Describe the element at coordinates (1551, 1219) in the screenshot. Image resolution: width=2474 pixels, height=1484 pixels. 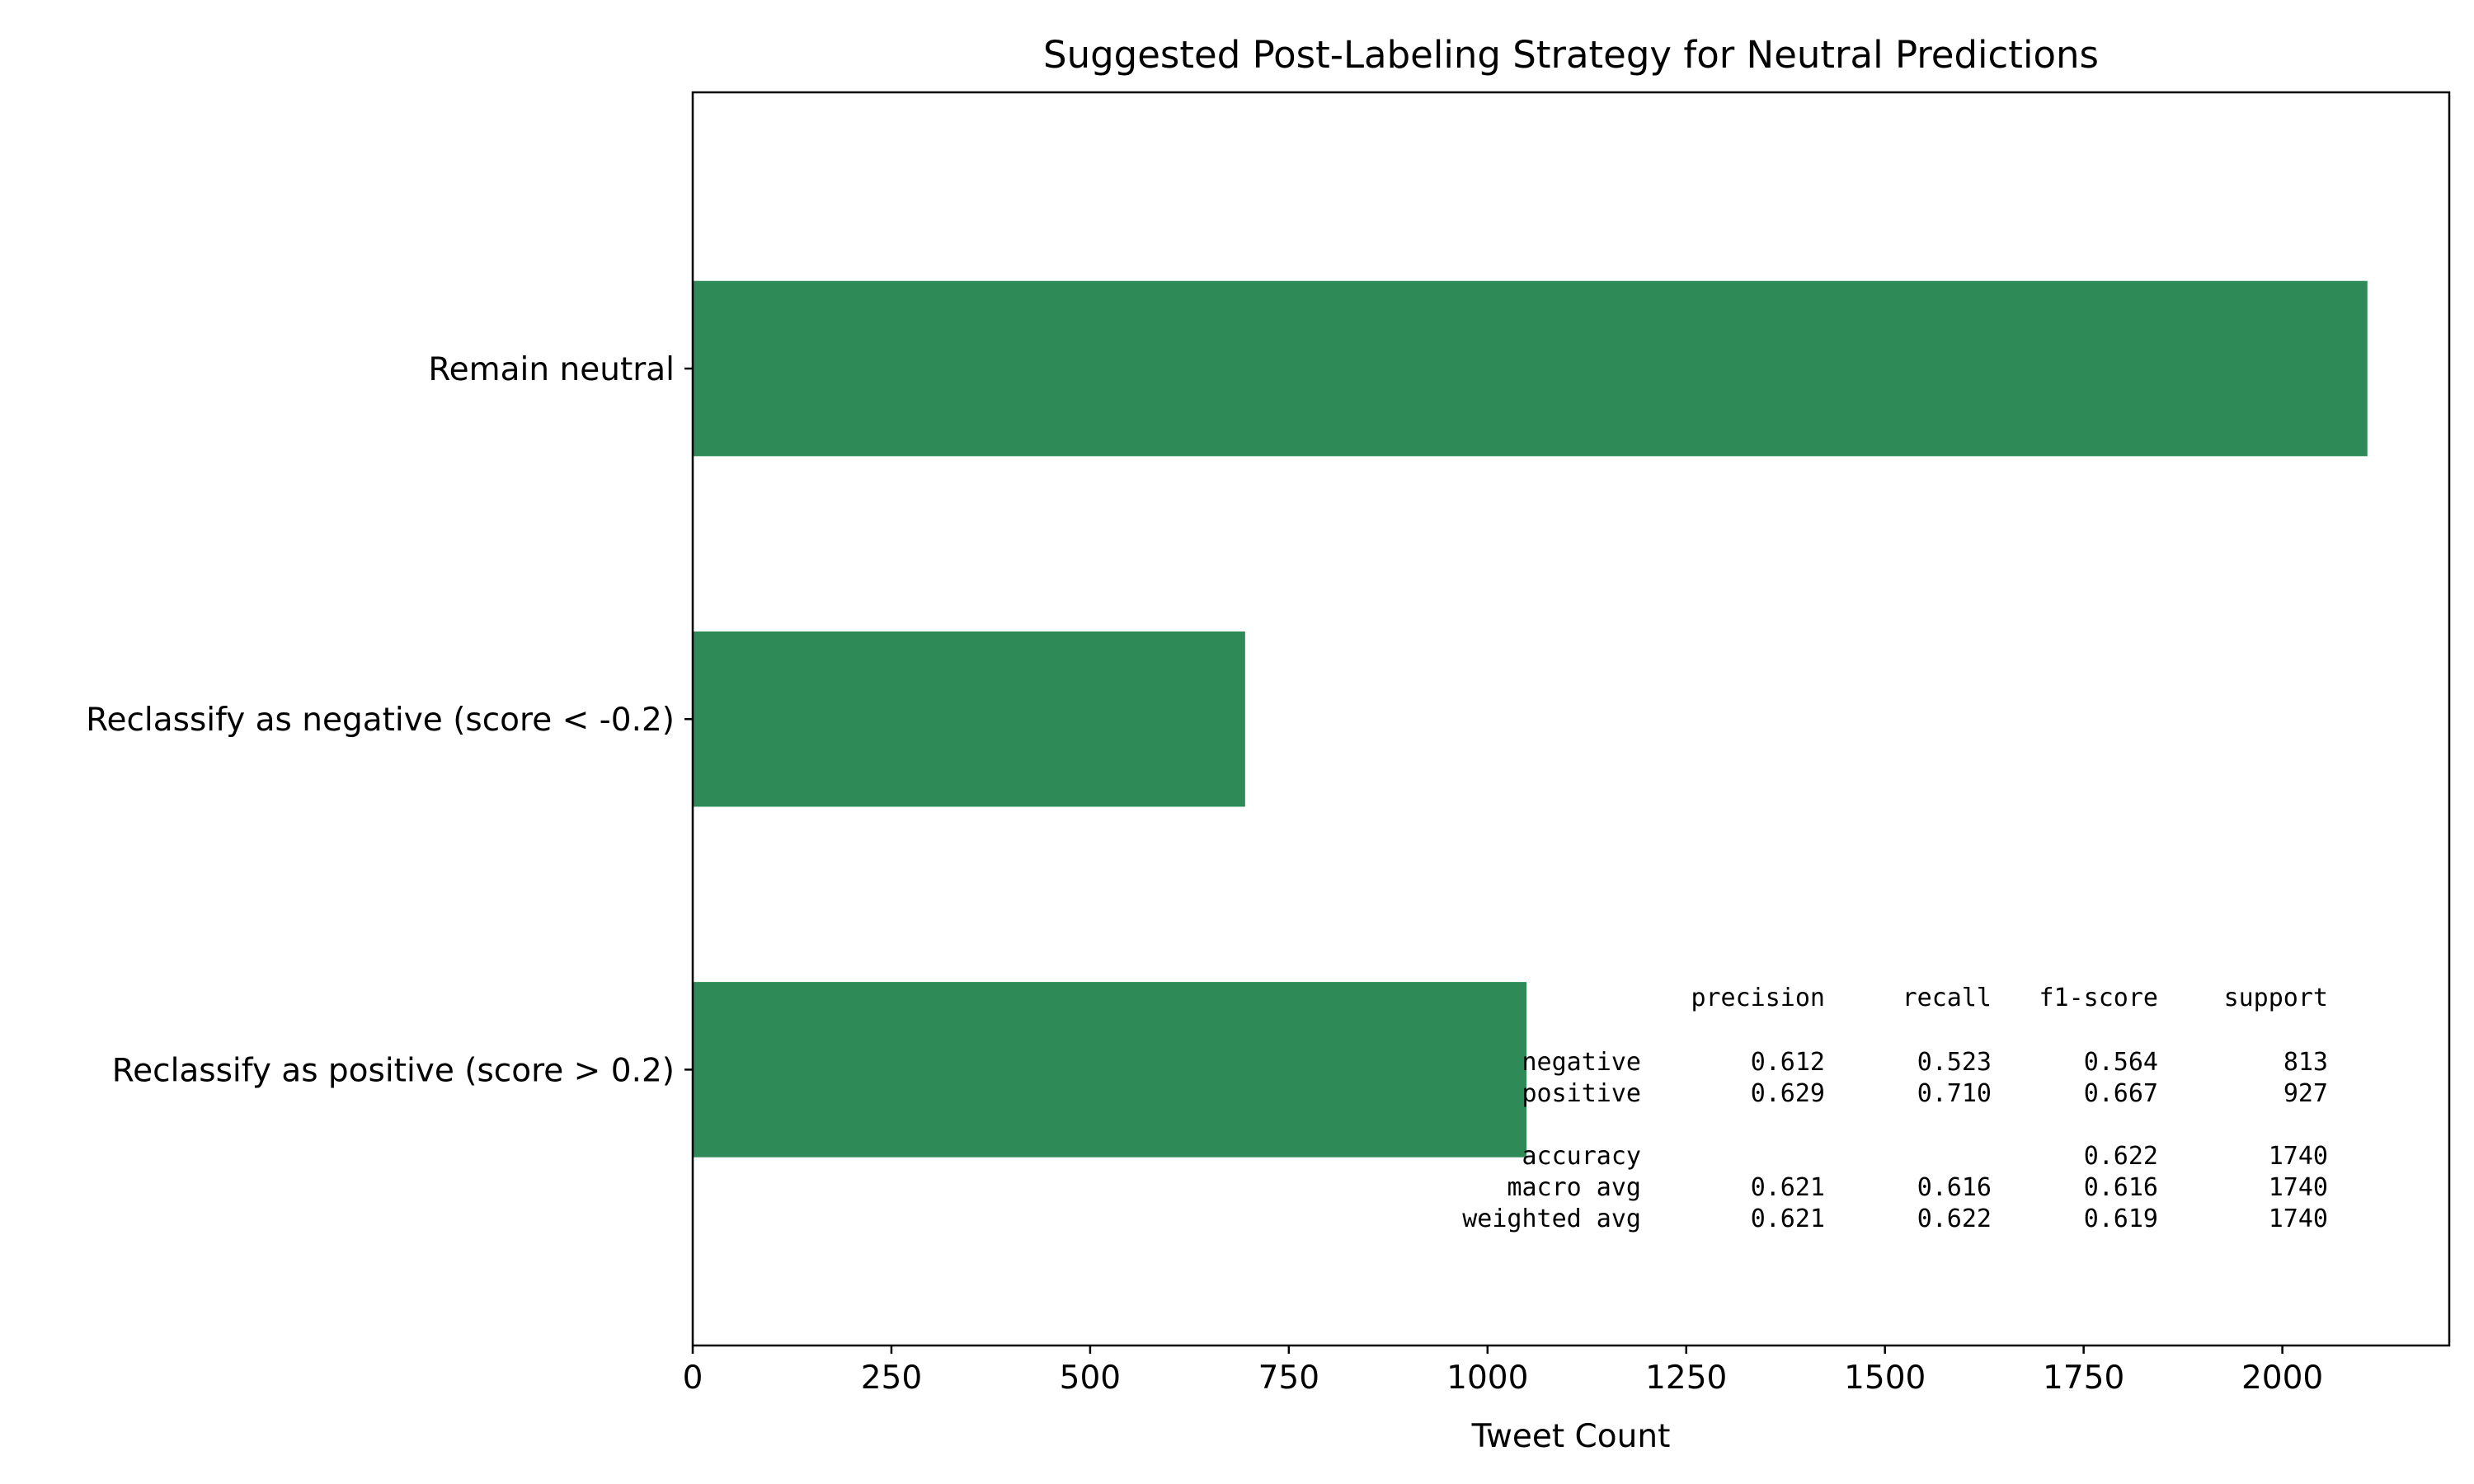
I see `report-row-label: weighted avg` at that location.